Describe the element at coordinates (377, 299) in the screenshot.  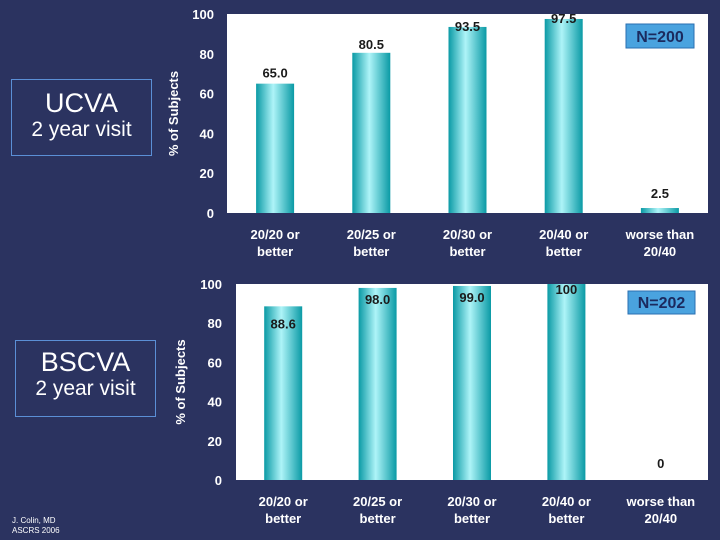
I see `data-label: 98.0` at that location.